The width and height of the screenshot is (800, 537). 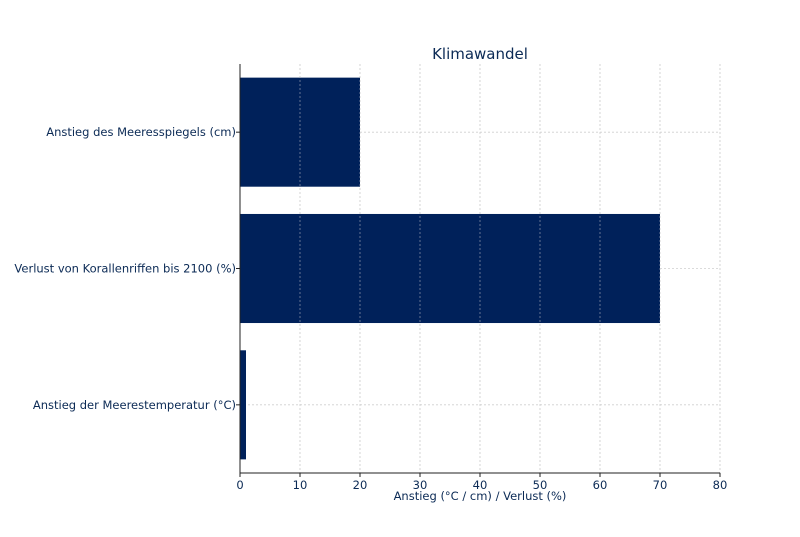 I want to click on x-tick-label-2: 20, so click(x=360, y=485).